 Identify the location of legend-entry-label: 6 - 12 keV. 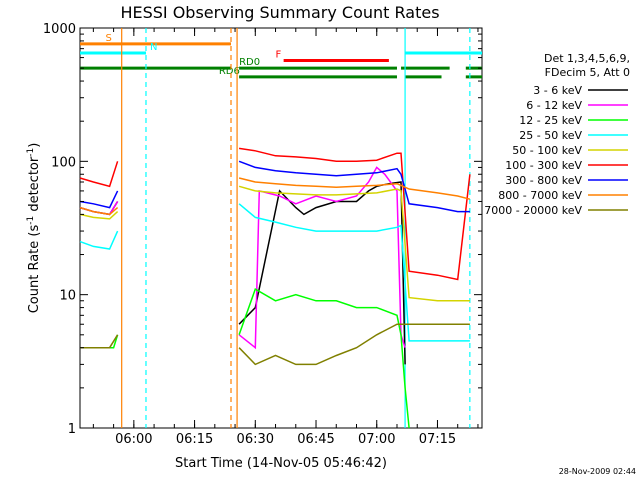
(554, 105).